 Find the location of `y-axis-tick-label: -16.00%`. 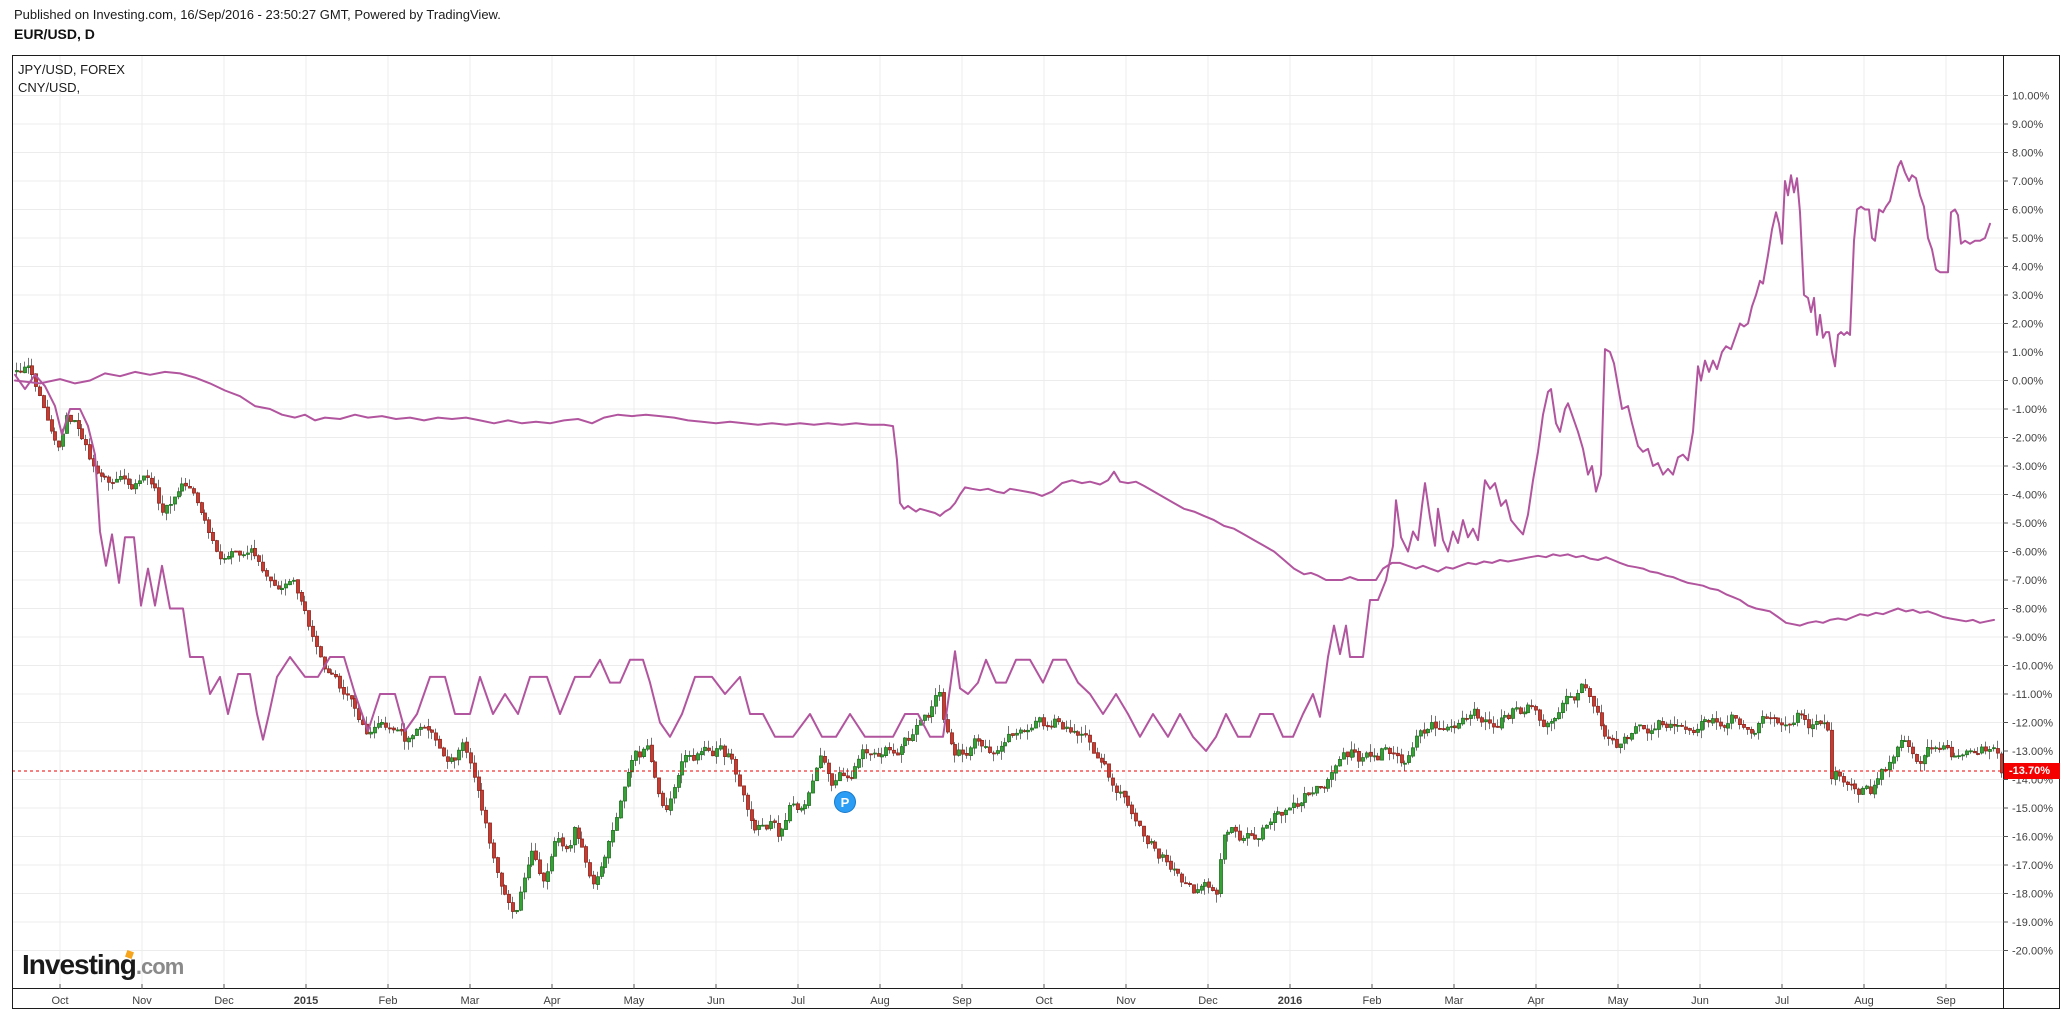

y-axis-tick-label: -16.00% is located at coordinates (2032, 838).